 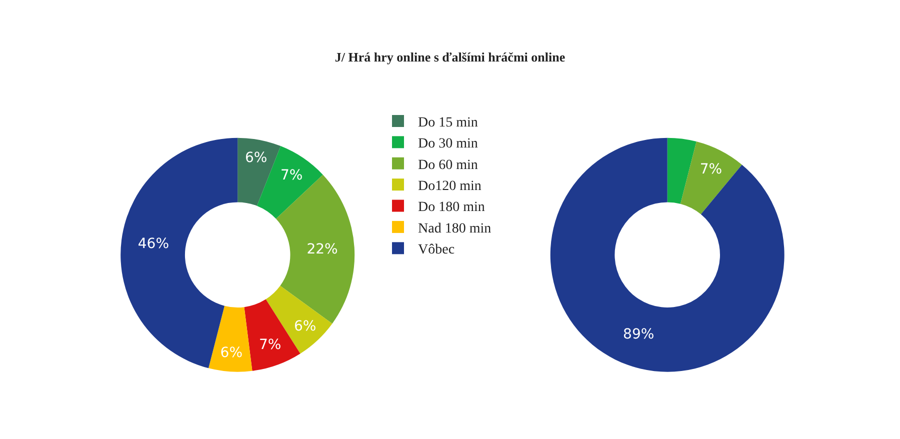 What do you see at coordinates (154, 244) in the screenshot?
I see `data-label: 46%` at bounding box center [154, 244].